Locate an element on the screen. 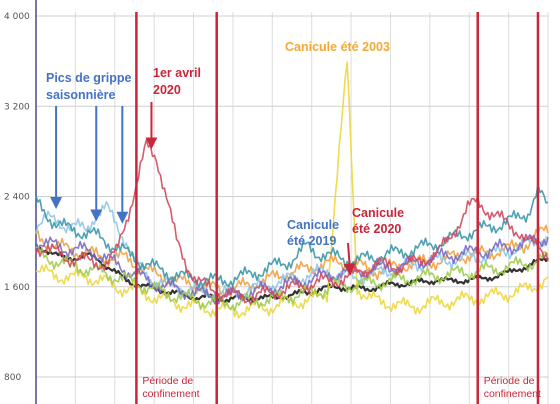  y-tick-label: 2 400 is located at coordinates (17, 198).